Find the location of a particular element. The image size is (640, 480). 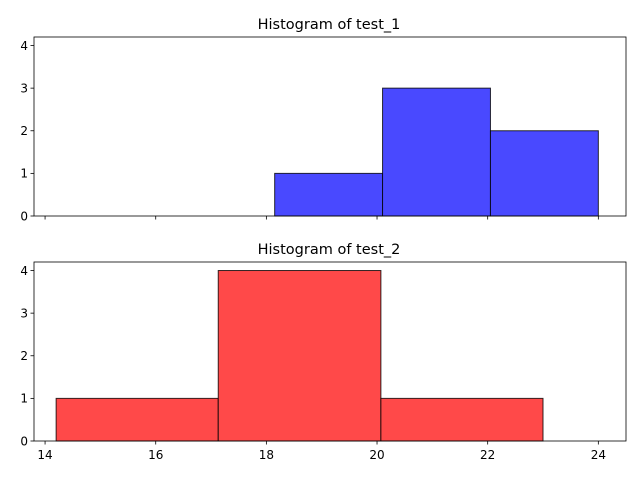

x-tick-label: 20 is located at coordinates (376, 455).